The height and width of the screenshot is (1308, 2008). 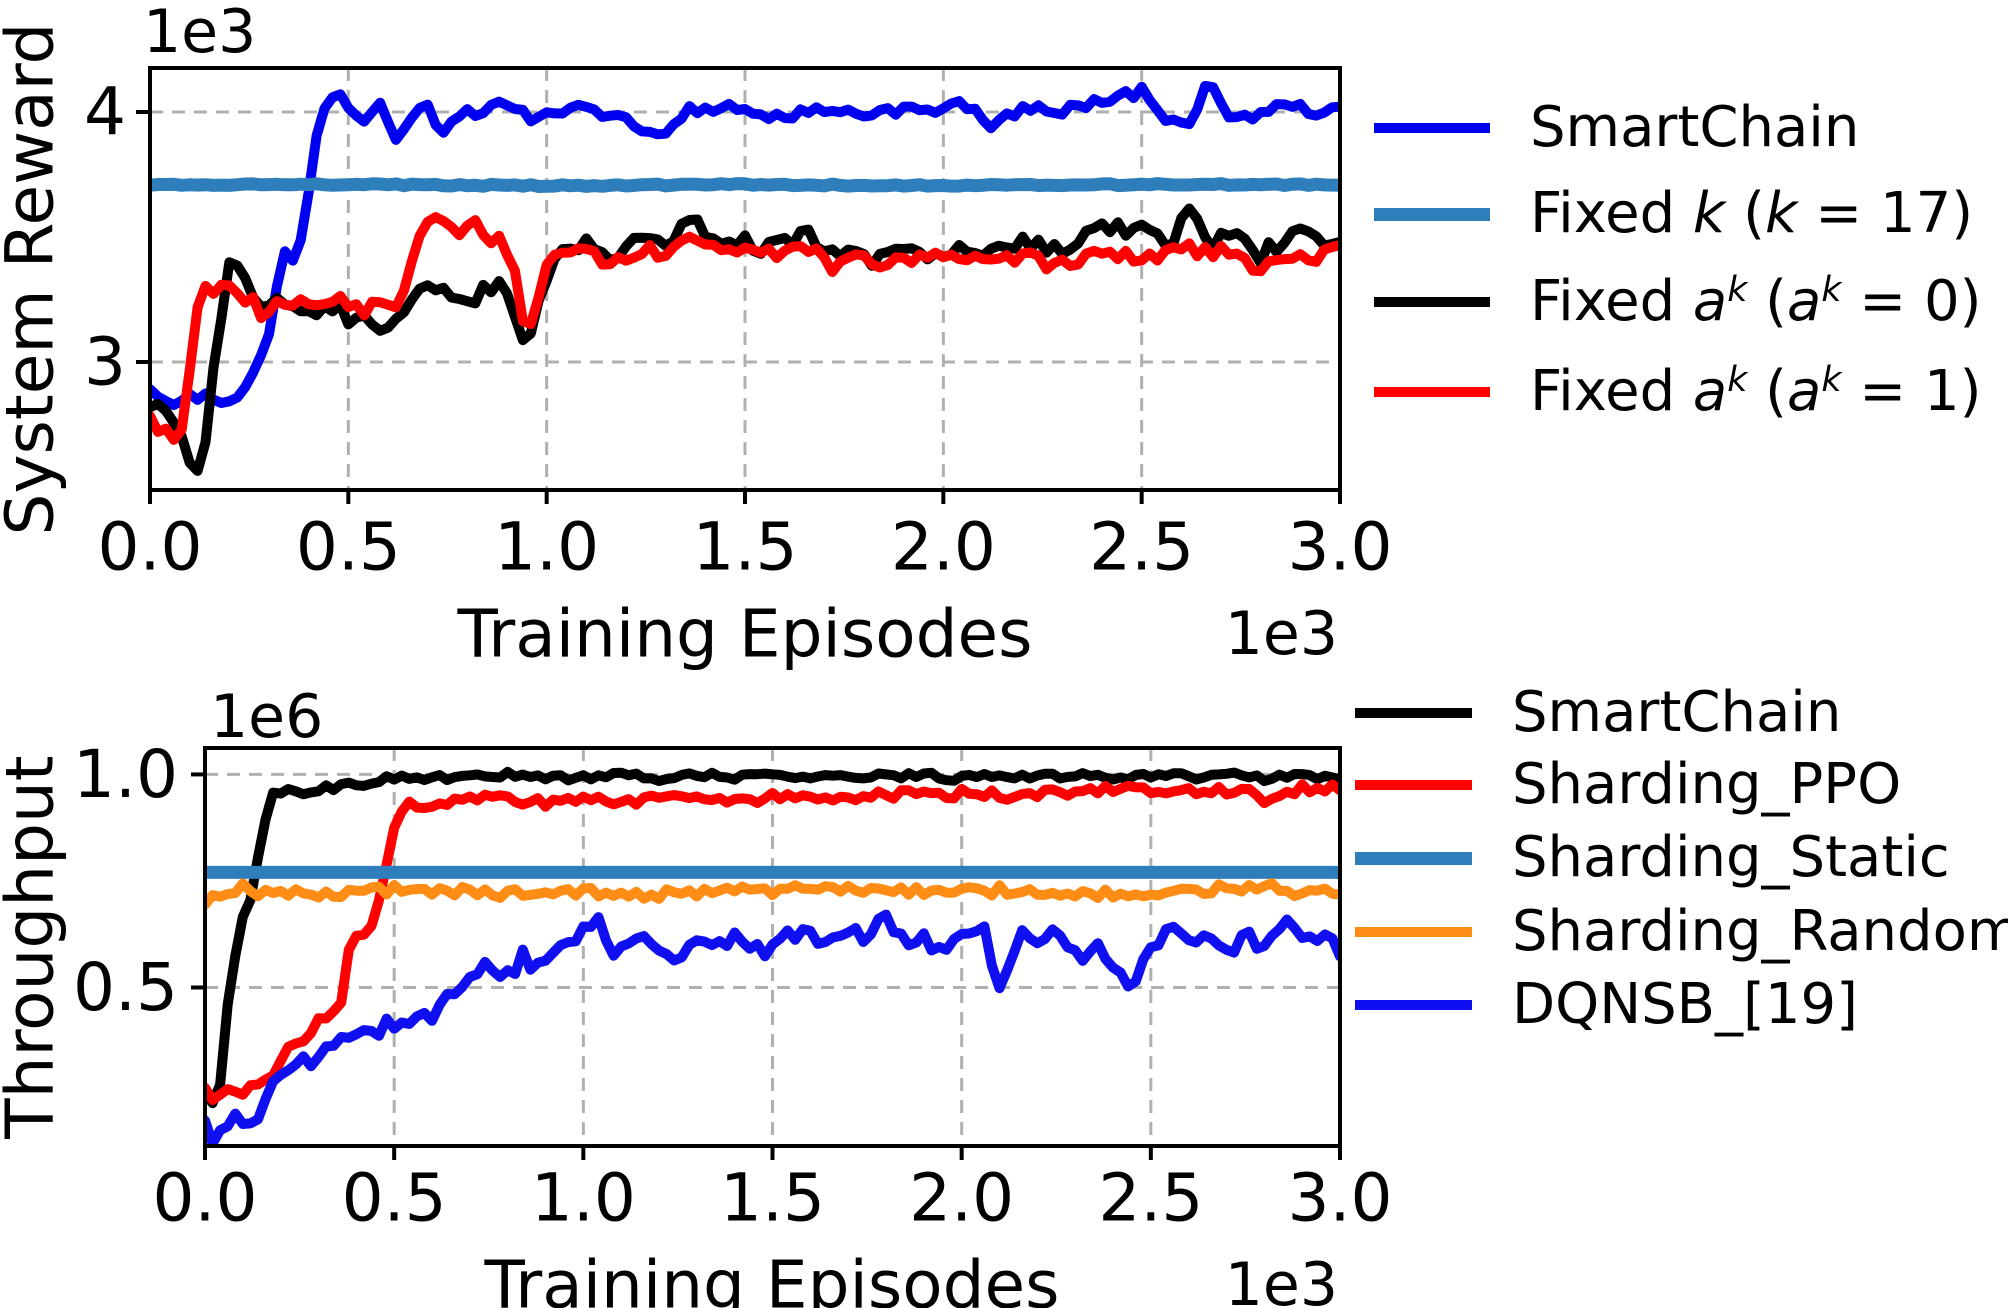 I want to click on legend-item-fixed-k-k-17-: Fixed k (k = 17), so click(x=1673, y=214).